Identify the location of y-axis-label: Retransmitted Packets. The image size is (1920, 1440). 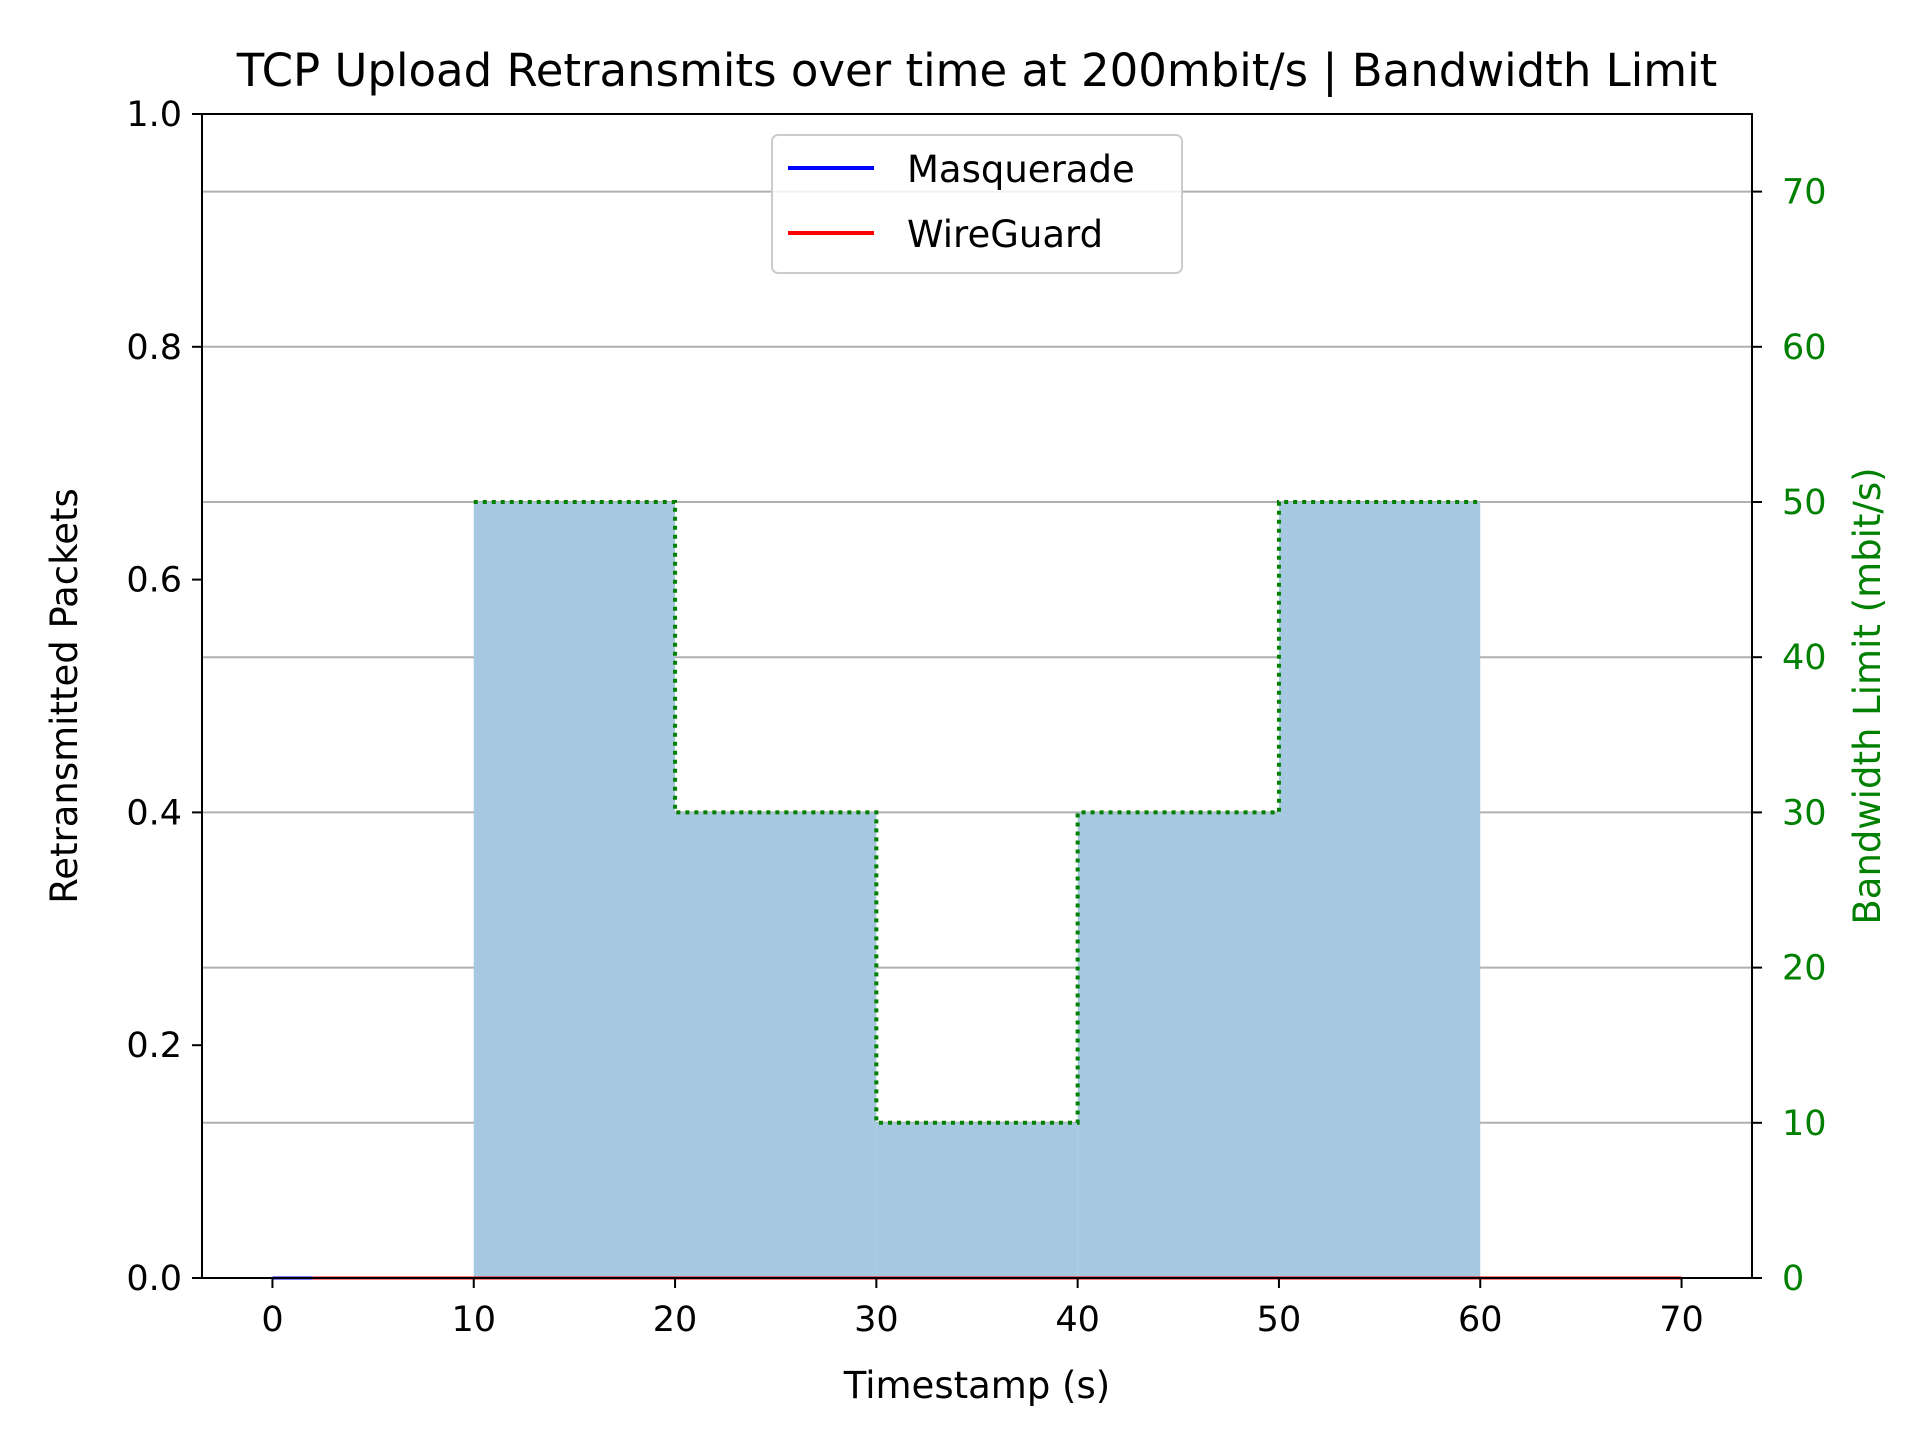
(64, 696).